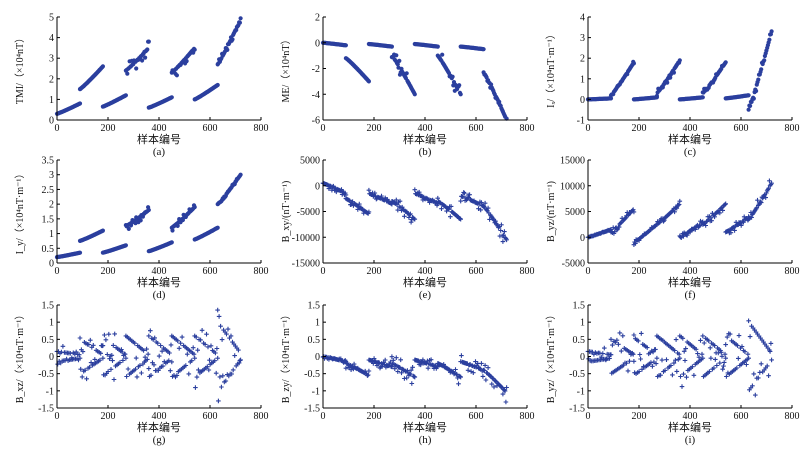  I want to click on y-tick-label: 0, so click(51, 121).